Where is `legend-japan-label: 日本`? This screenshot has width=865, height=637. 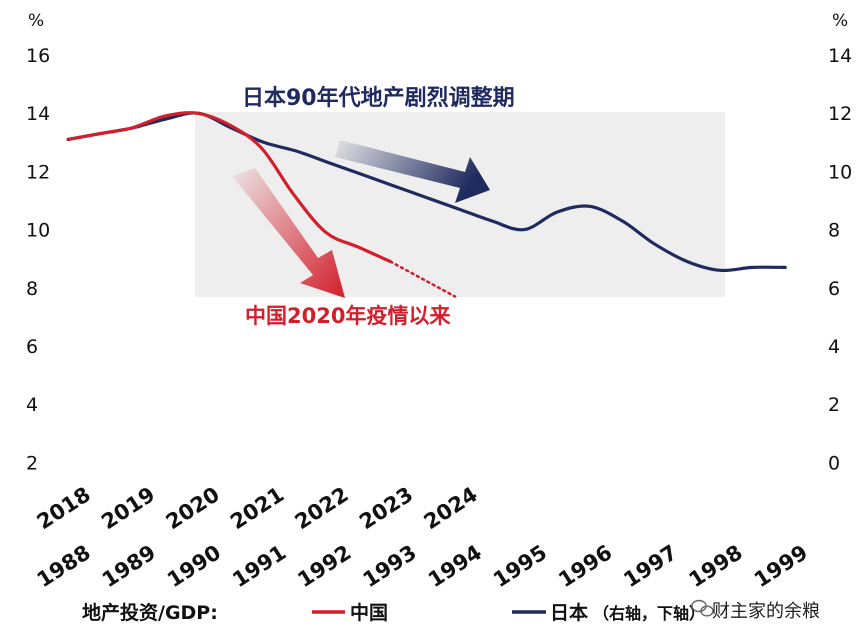
legend-japan-label: 日本 is located at coordinates (569, 612).